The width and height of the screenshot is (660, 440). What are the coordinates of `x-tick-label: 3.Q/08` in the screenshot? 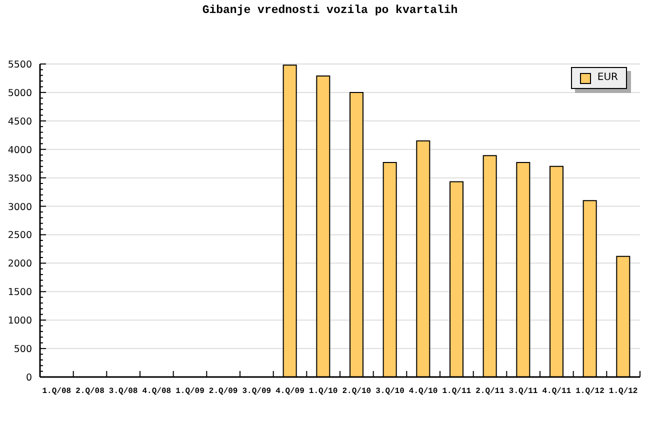 It's located at (123, 391).